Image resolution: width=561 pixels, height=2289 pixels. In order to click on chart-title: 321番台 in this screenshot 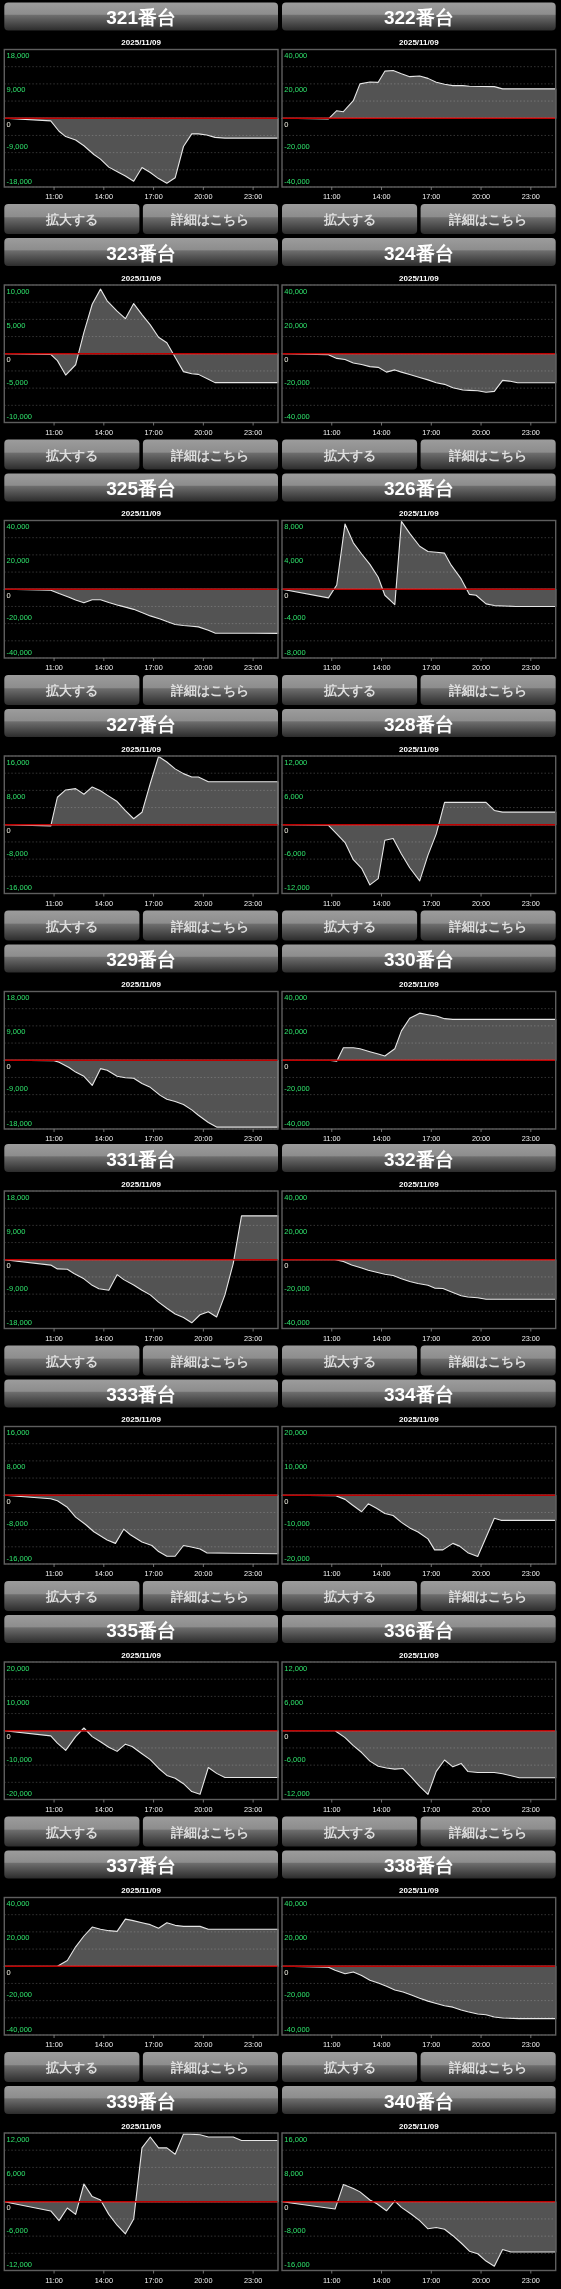, I will do `click(141, 17)`.